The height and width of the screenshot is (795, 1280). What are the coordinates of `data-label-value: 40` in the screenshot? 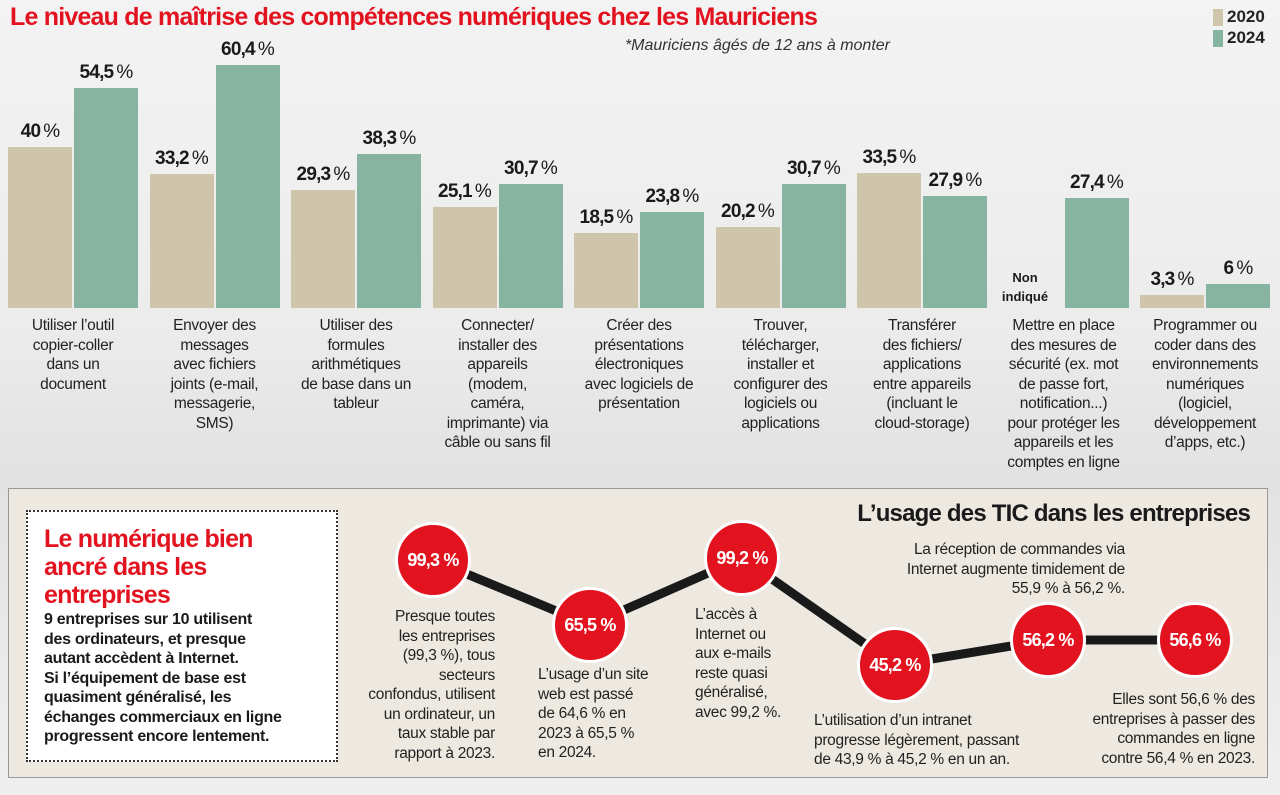 It's located at (30, 131).